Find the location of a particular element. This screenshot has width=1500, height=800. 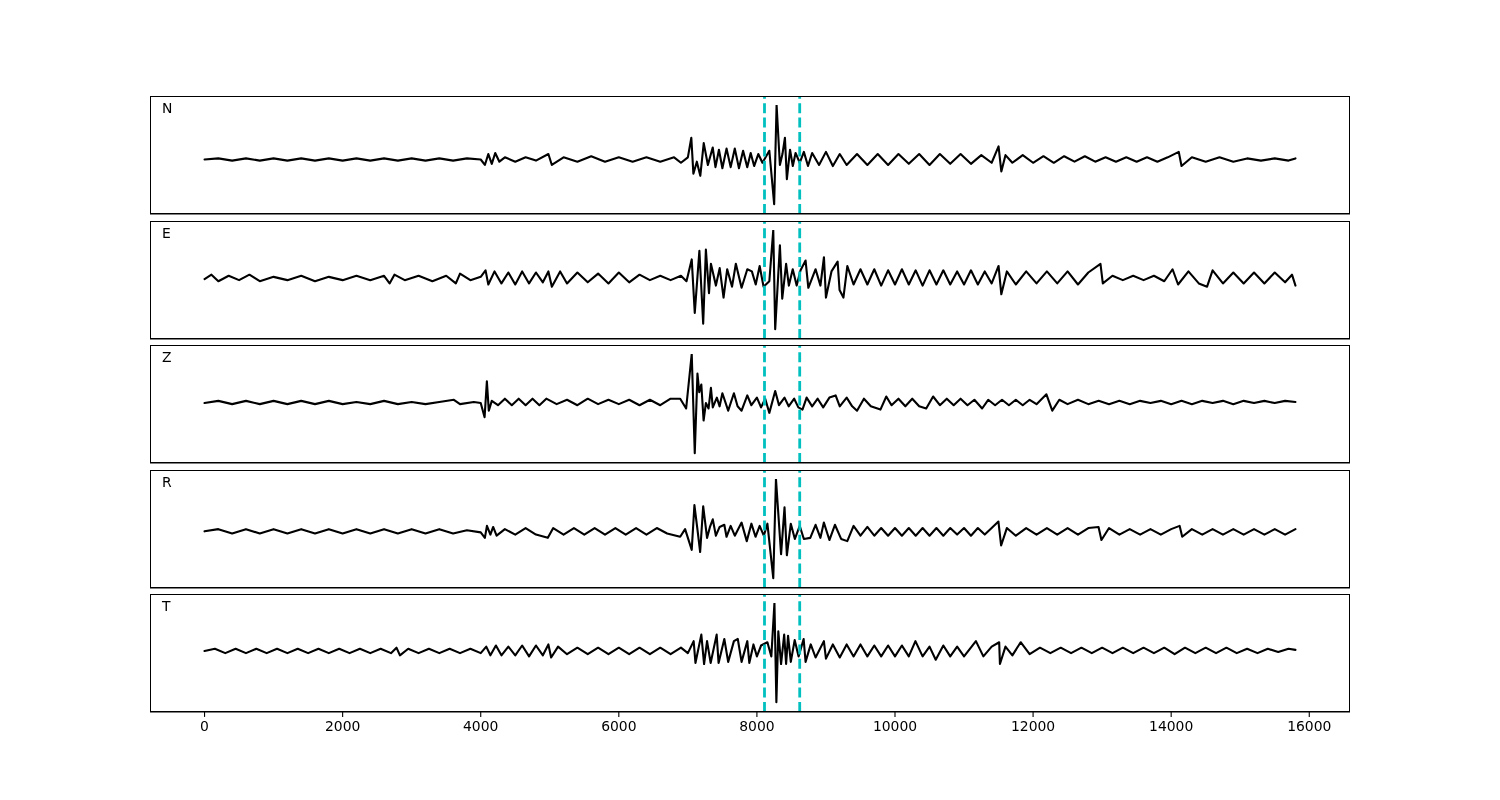

x-tick-label: 2000 is located at coordinates (342, 726).